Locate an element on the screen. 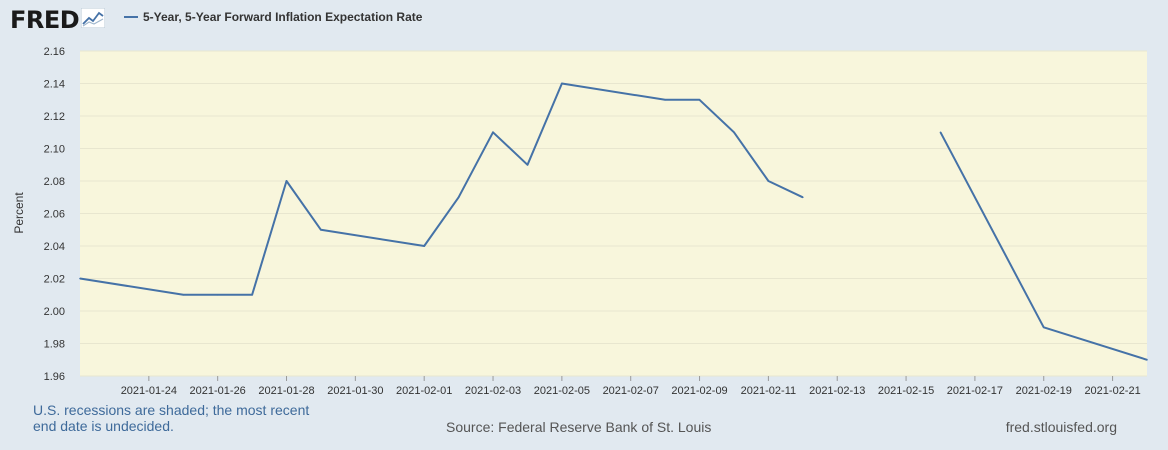 This screenshot has height=450, width=1168. x-tick-label: 2021-02-07 is located at coordinates (631, 391).